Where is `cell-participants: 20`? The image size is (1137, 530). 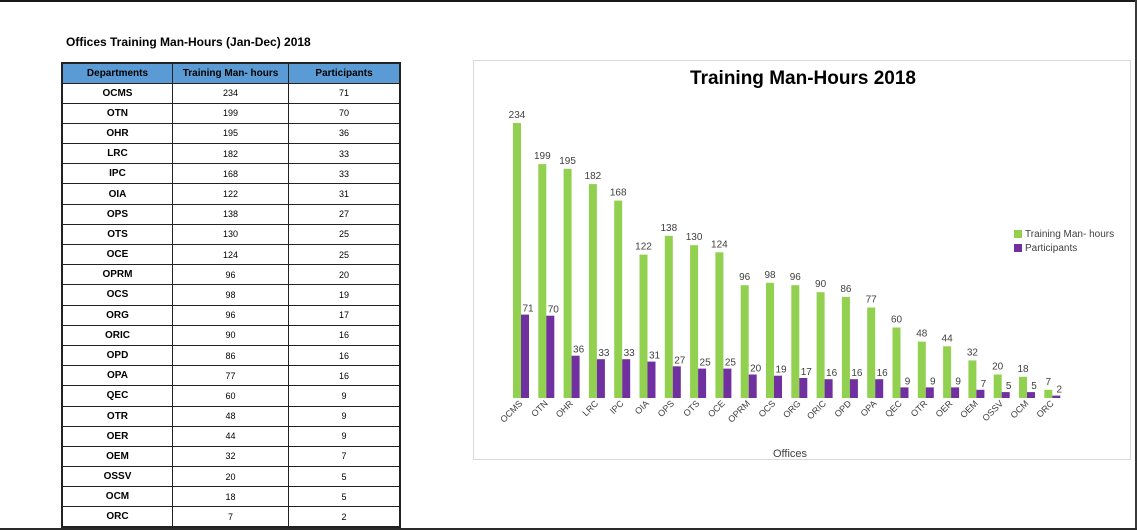 cell-participants: 20 is located at coordinates (344, 275).